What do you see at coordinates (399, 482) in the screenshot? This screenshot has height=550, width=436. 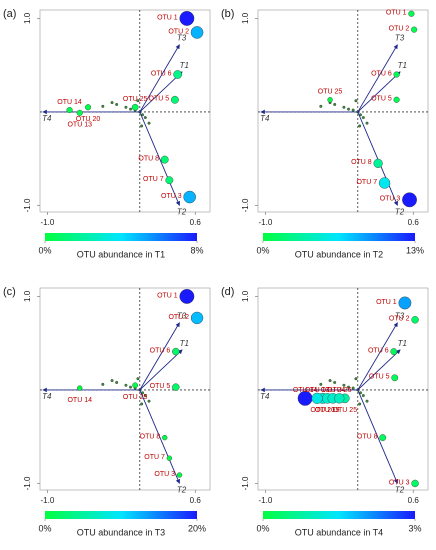 I see `otu-label: OTU 3` at bounding box center [399, 482].